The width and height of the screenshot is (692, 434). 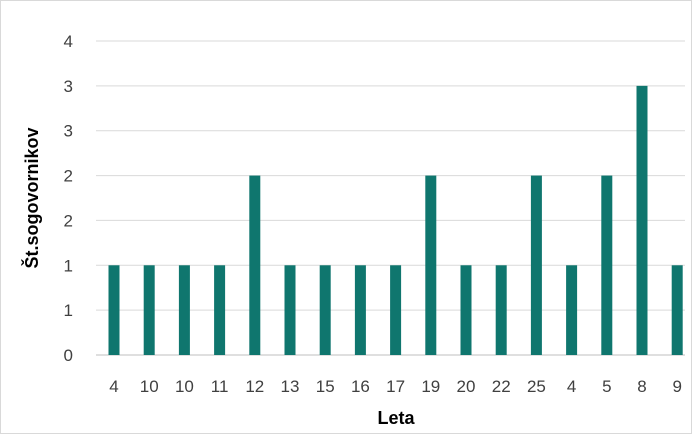 What do you see at coordinates (360, 386) in the screenshot?
I see `x-tick-label: 16` at bounding box center [360, 386].